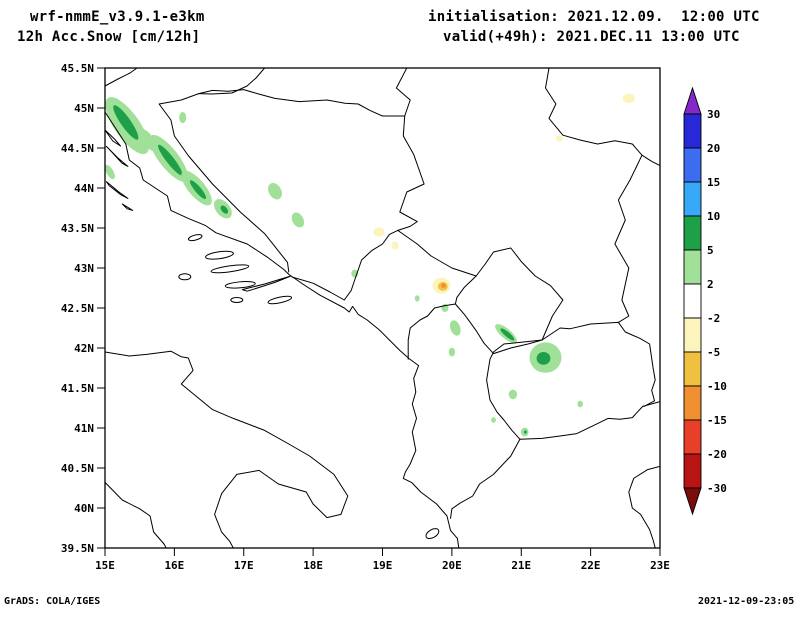 The image size is (800, 618). I want to click on init-time-label: initialisation: 2021.12.09. 12:00 UTC, so click(594, 17).